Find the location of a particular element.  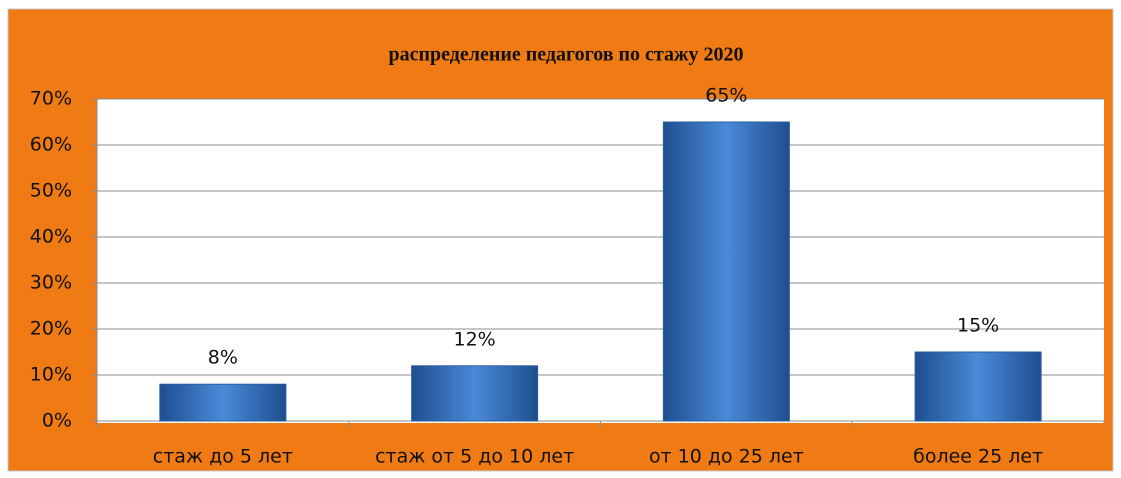

y-tick-label: 0% is located at coordinates (57, 421).